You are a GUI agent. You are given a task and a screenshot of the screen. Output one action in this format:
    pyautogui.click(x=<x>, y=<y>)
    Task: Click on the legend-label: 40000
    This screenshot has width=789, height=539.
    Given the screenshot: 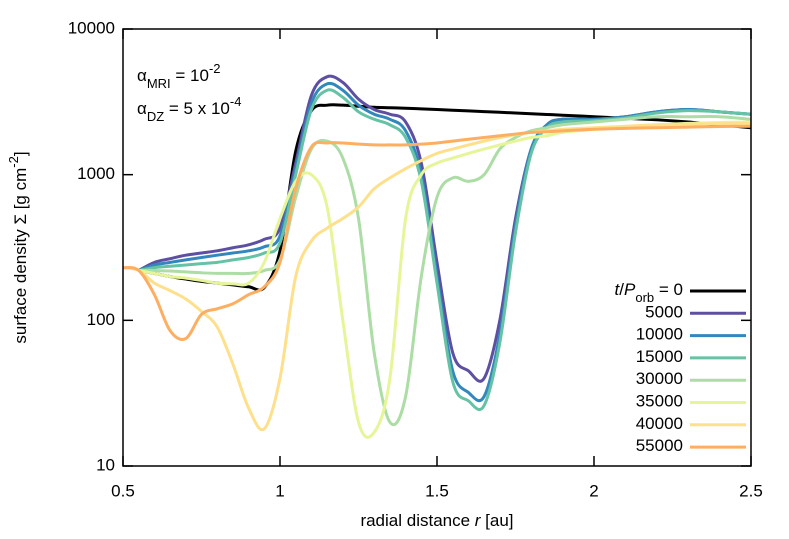 What is the action you would take?
    pyautogui.click(x=659, y=423)
    